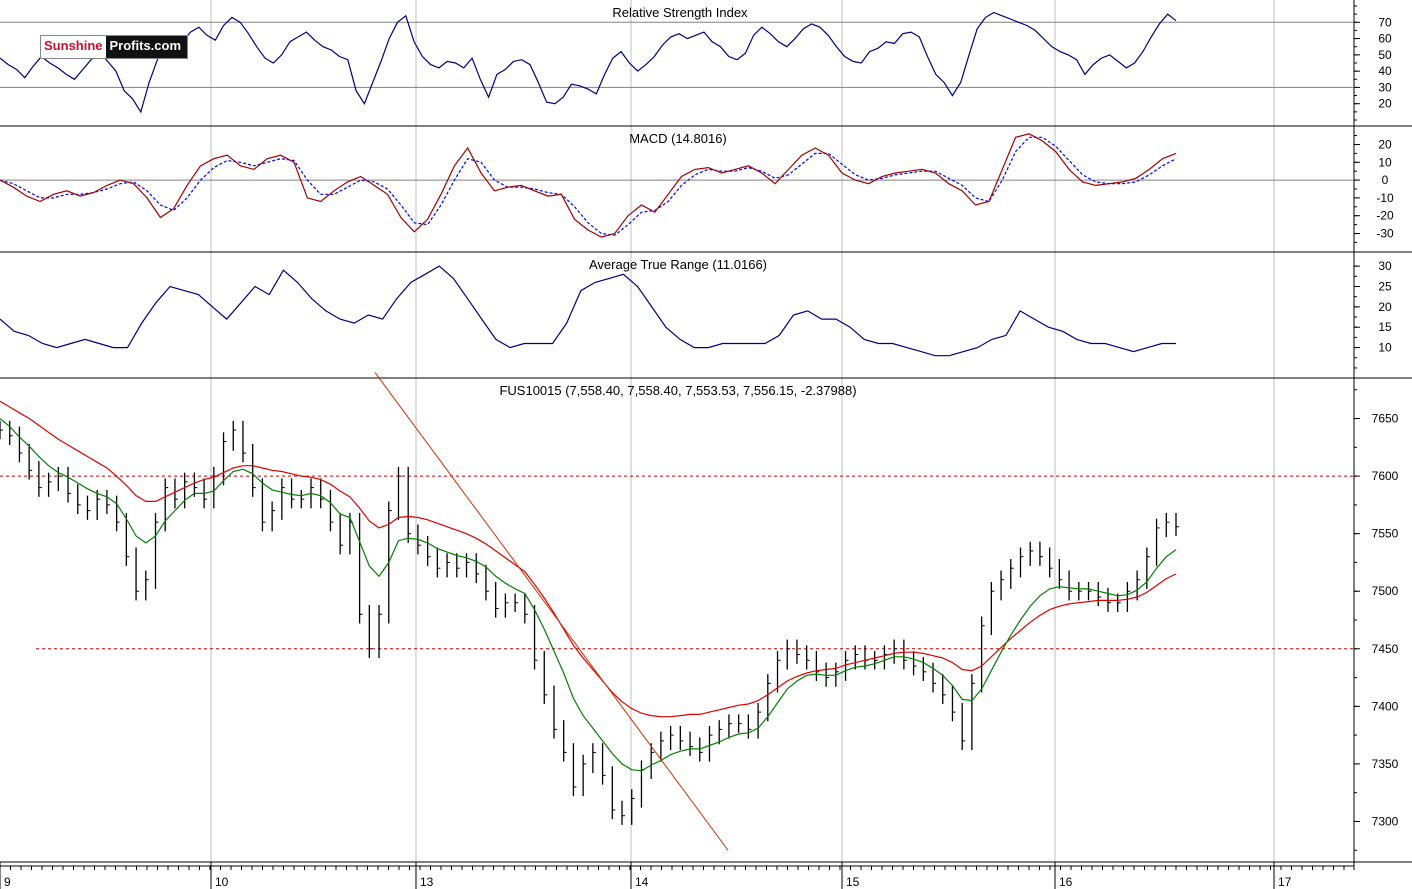 The image size is (1412, 889). I want to click on y-tick-label: 7450, so click(1385, 649).